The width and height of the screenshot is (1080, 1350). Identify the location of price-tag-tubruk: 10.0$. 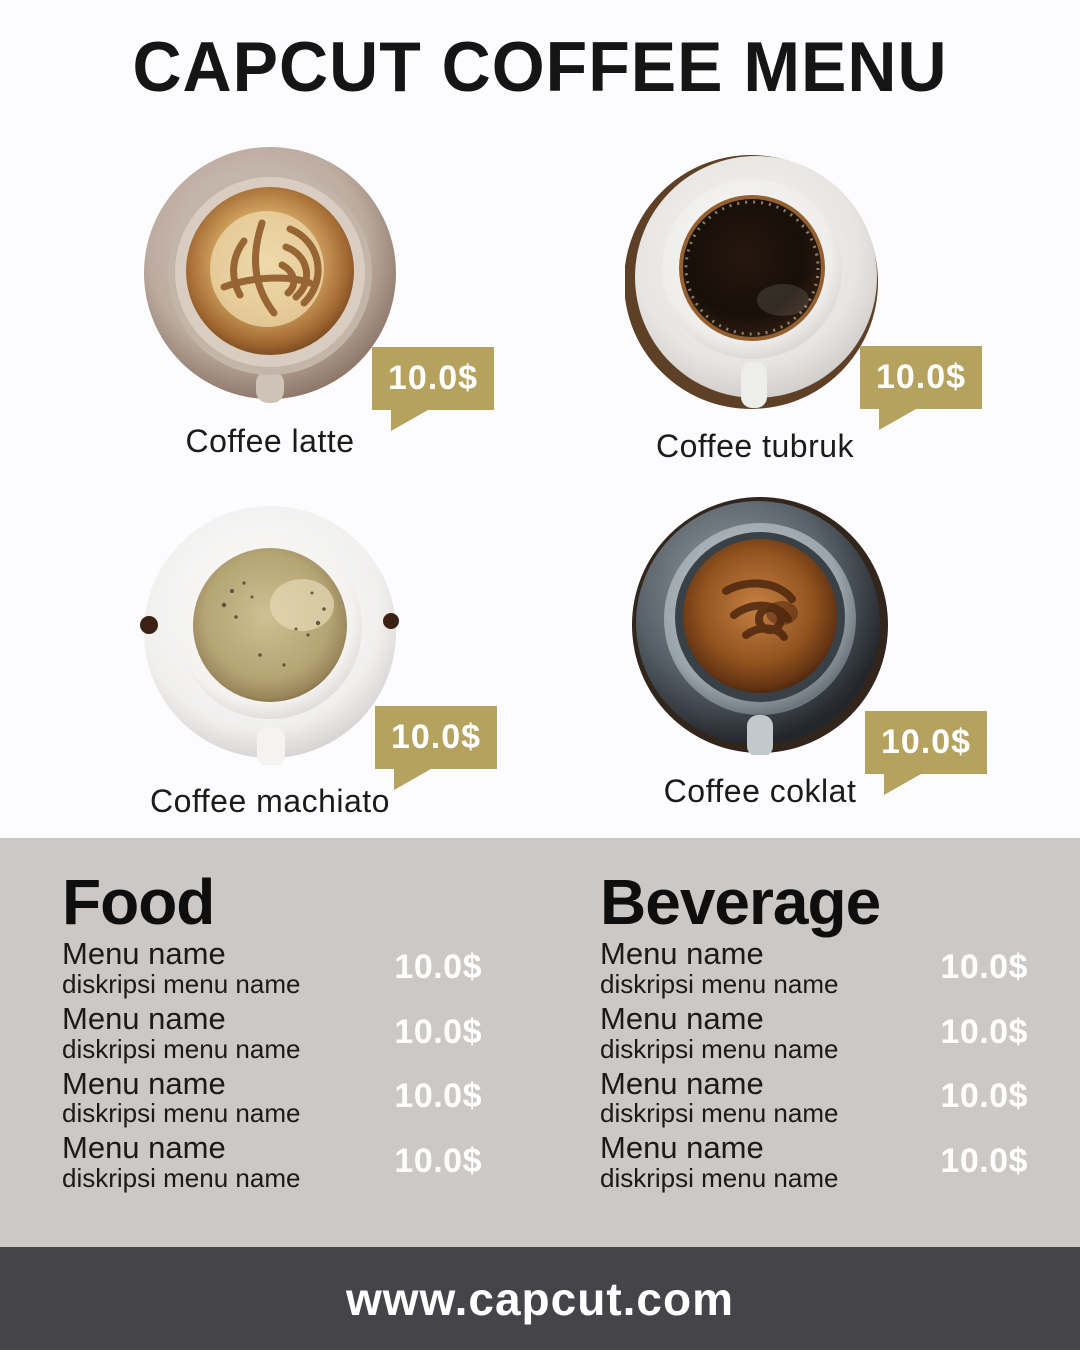
(921, 377).